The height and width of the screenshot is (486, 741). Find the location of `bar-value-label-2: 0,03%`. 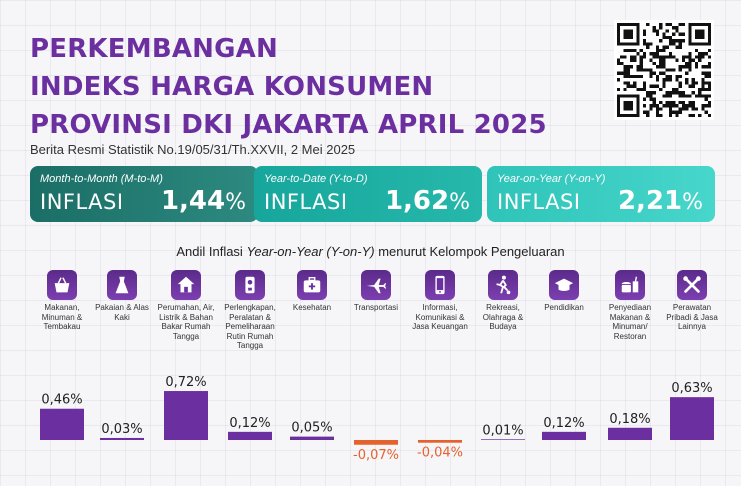

bar-value-label-2: 0,03% is located at coordinates (121, 429).